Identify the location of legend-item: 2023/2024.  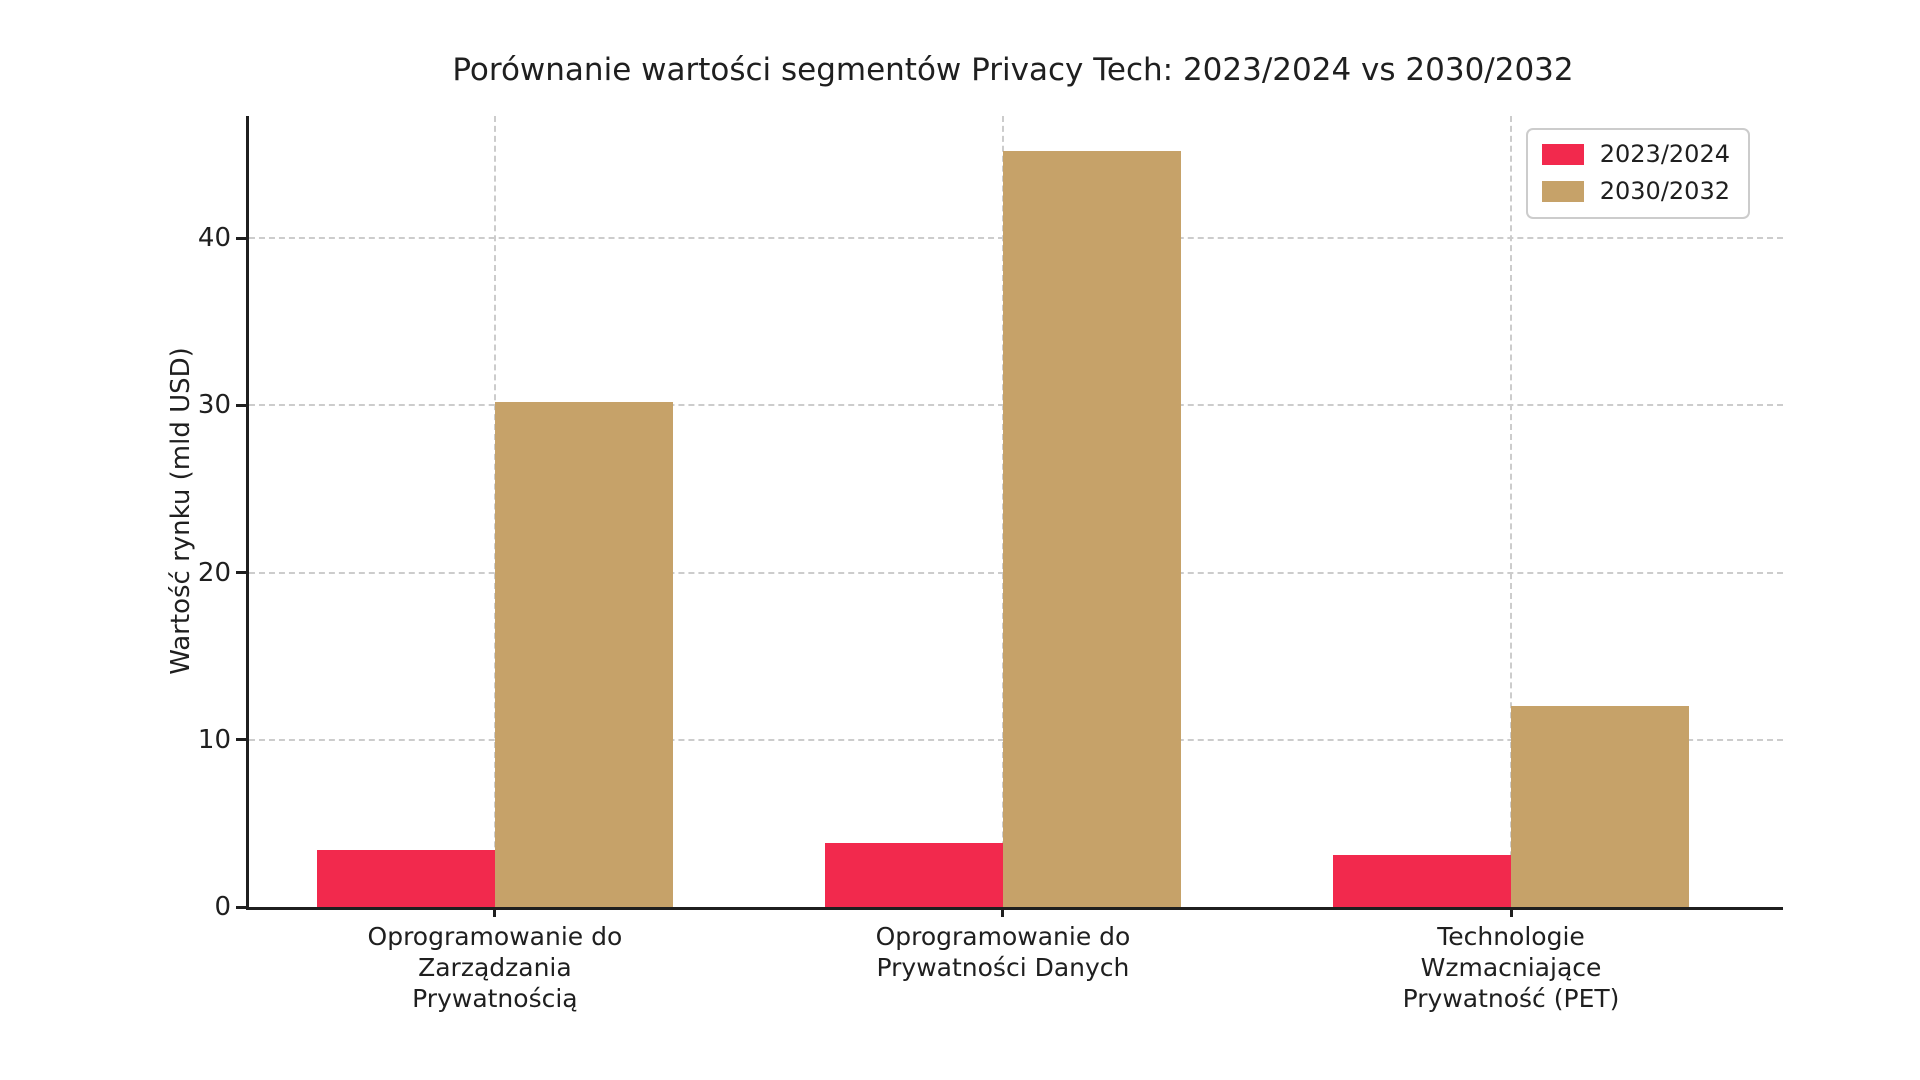
(1635, 154).